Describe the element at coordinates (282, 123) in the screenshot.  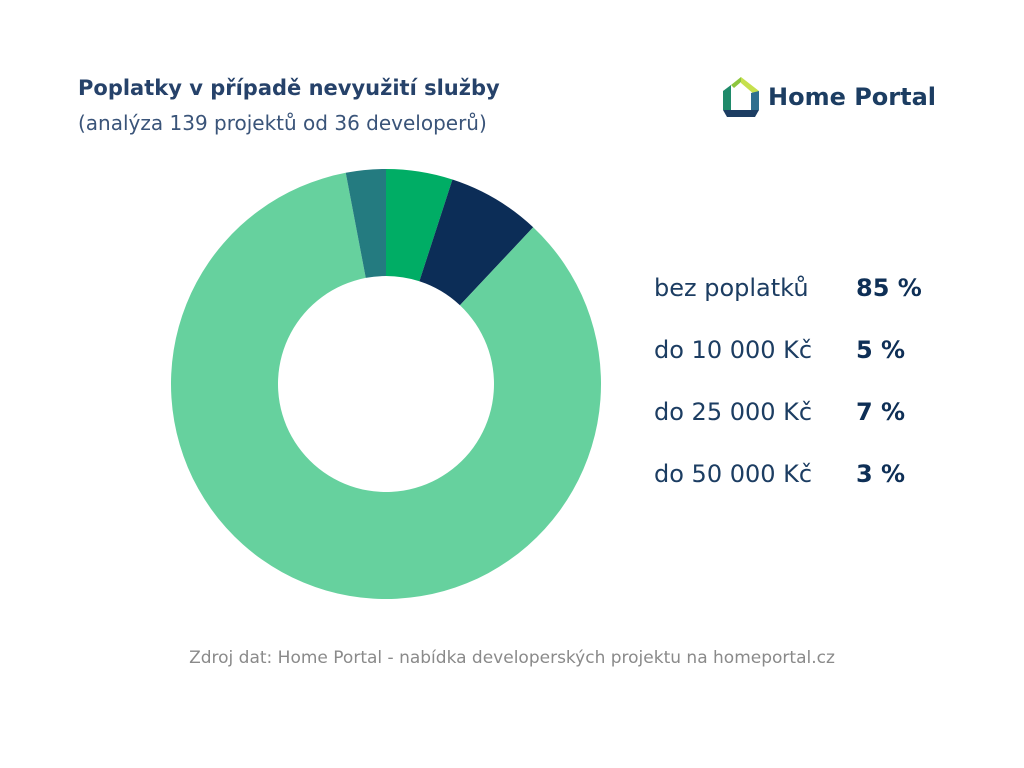
I see `chart-subtitle: (analýza 139 projektů od 36 developerů)` at that location.